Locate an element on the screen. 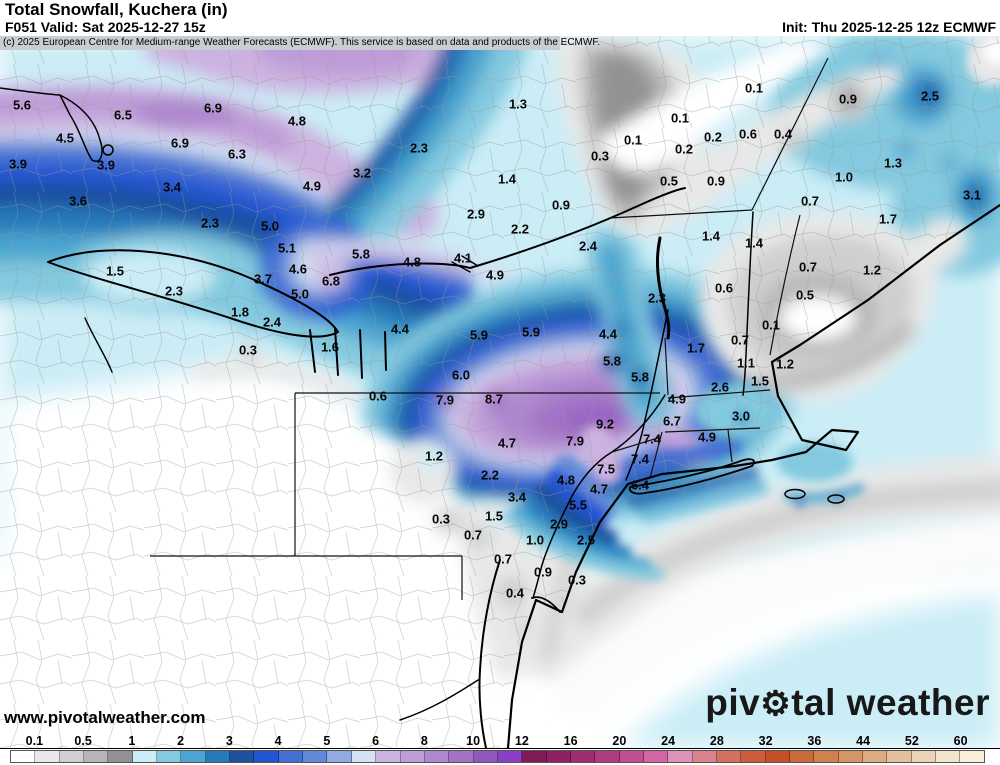 This screenshot has height=765, width=1000. niagara-river is located at coordinates (98, 345).